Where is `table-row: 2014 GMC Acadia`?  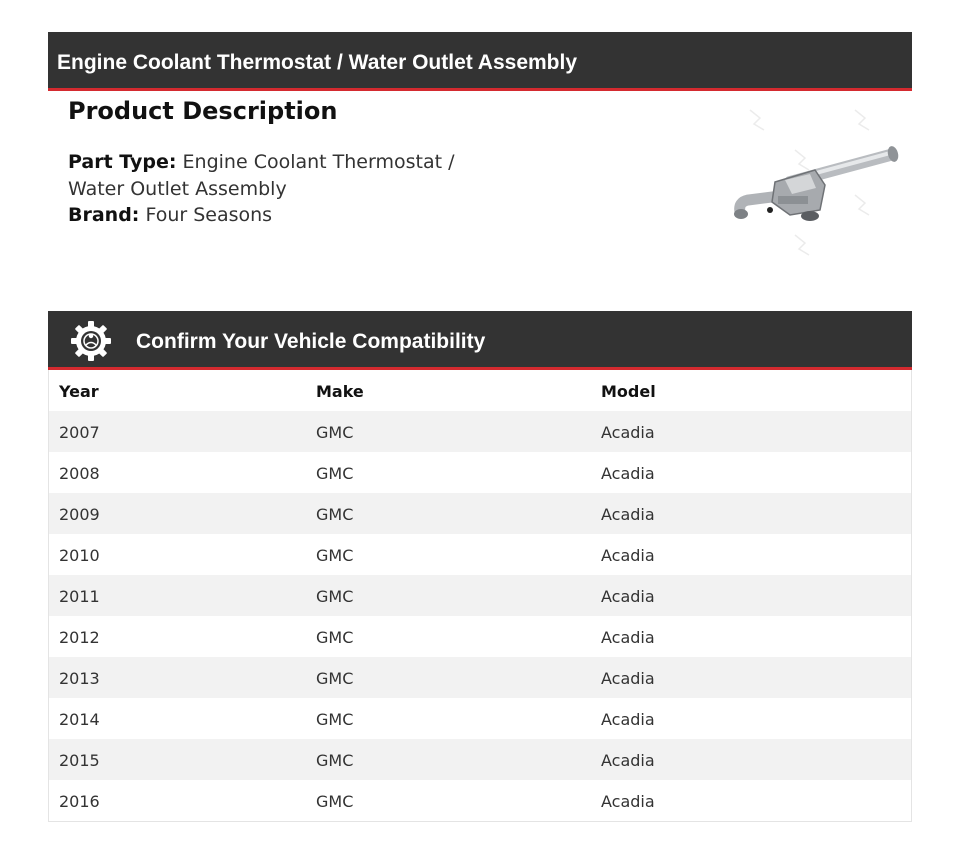 table-row: 2014 GMC Acadia is located at coordinates (480, 718).